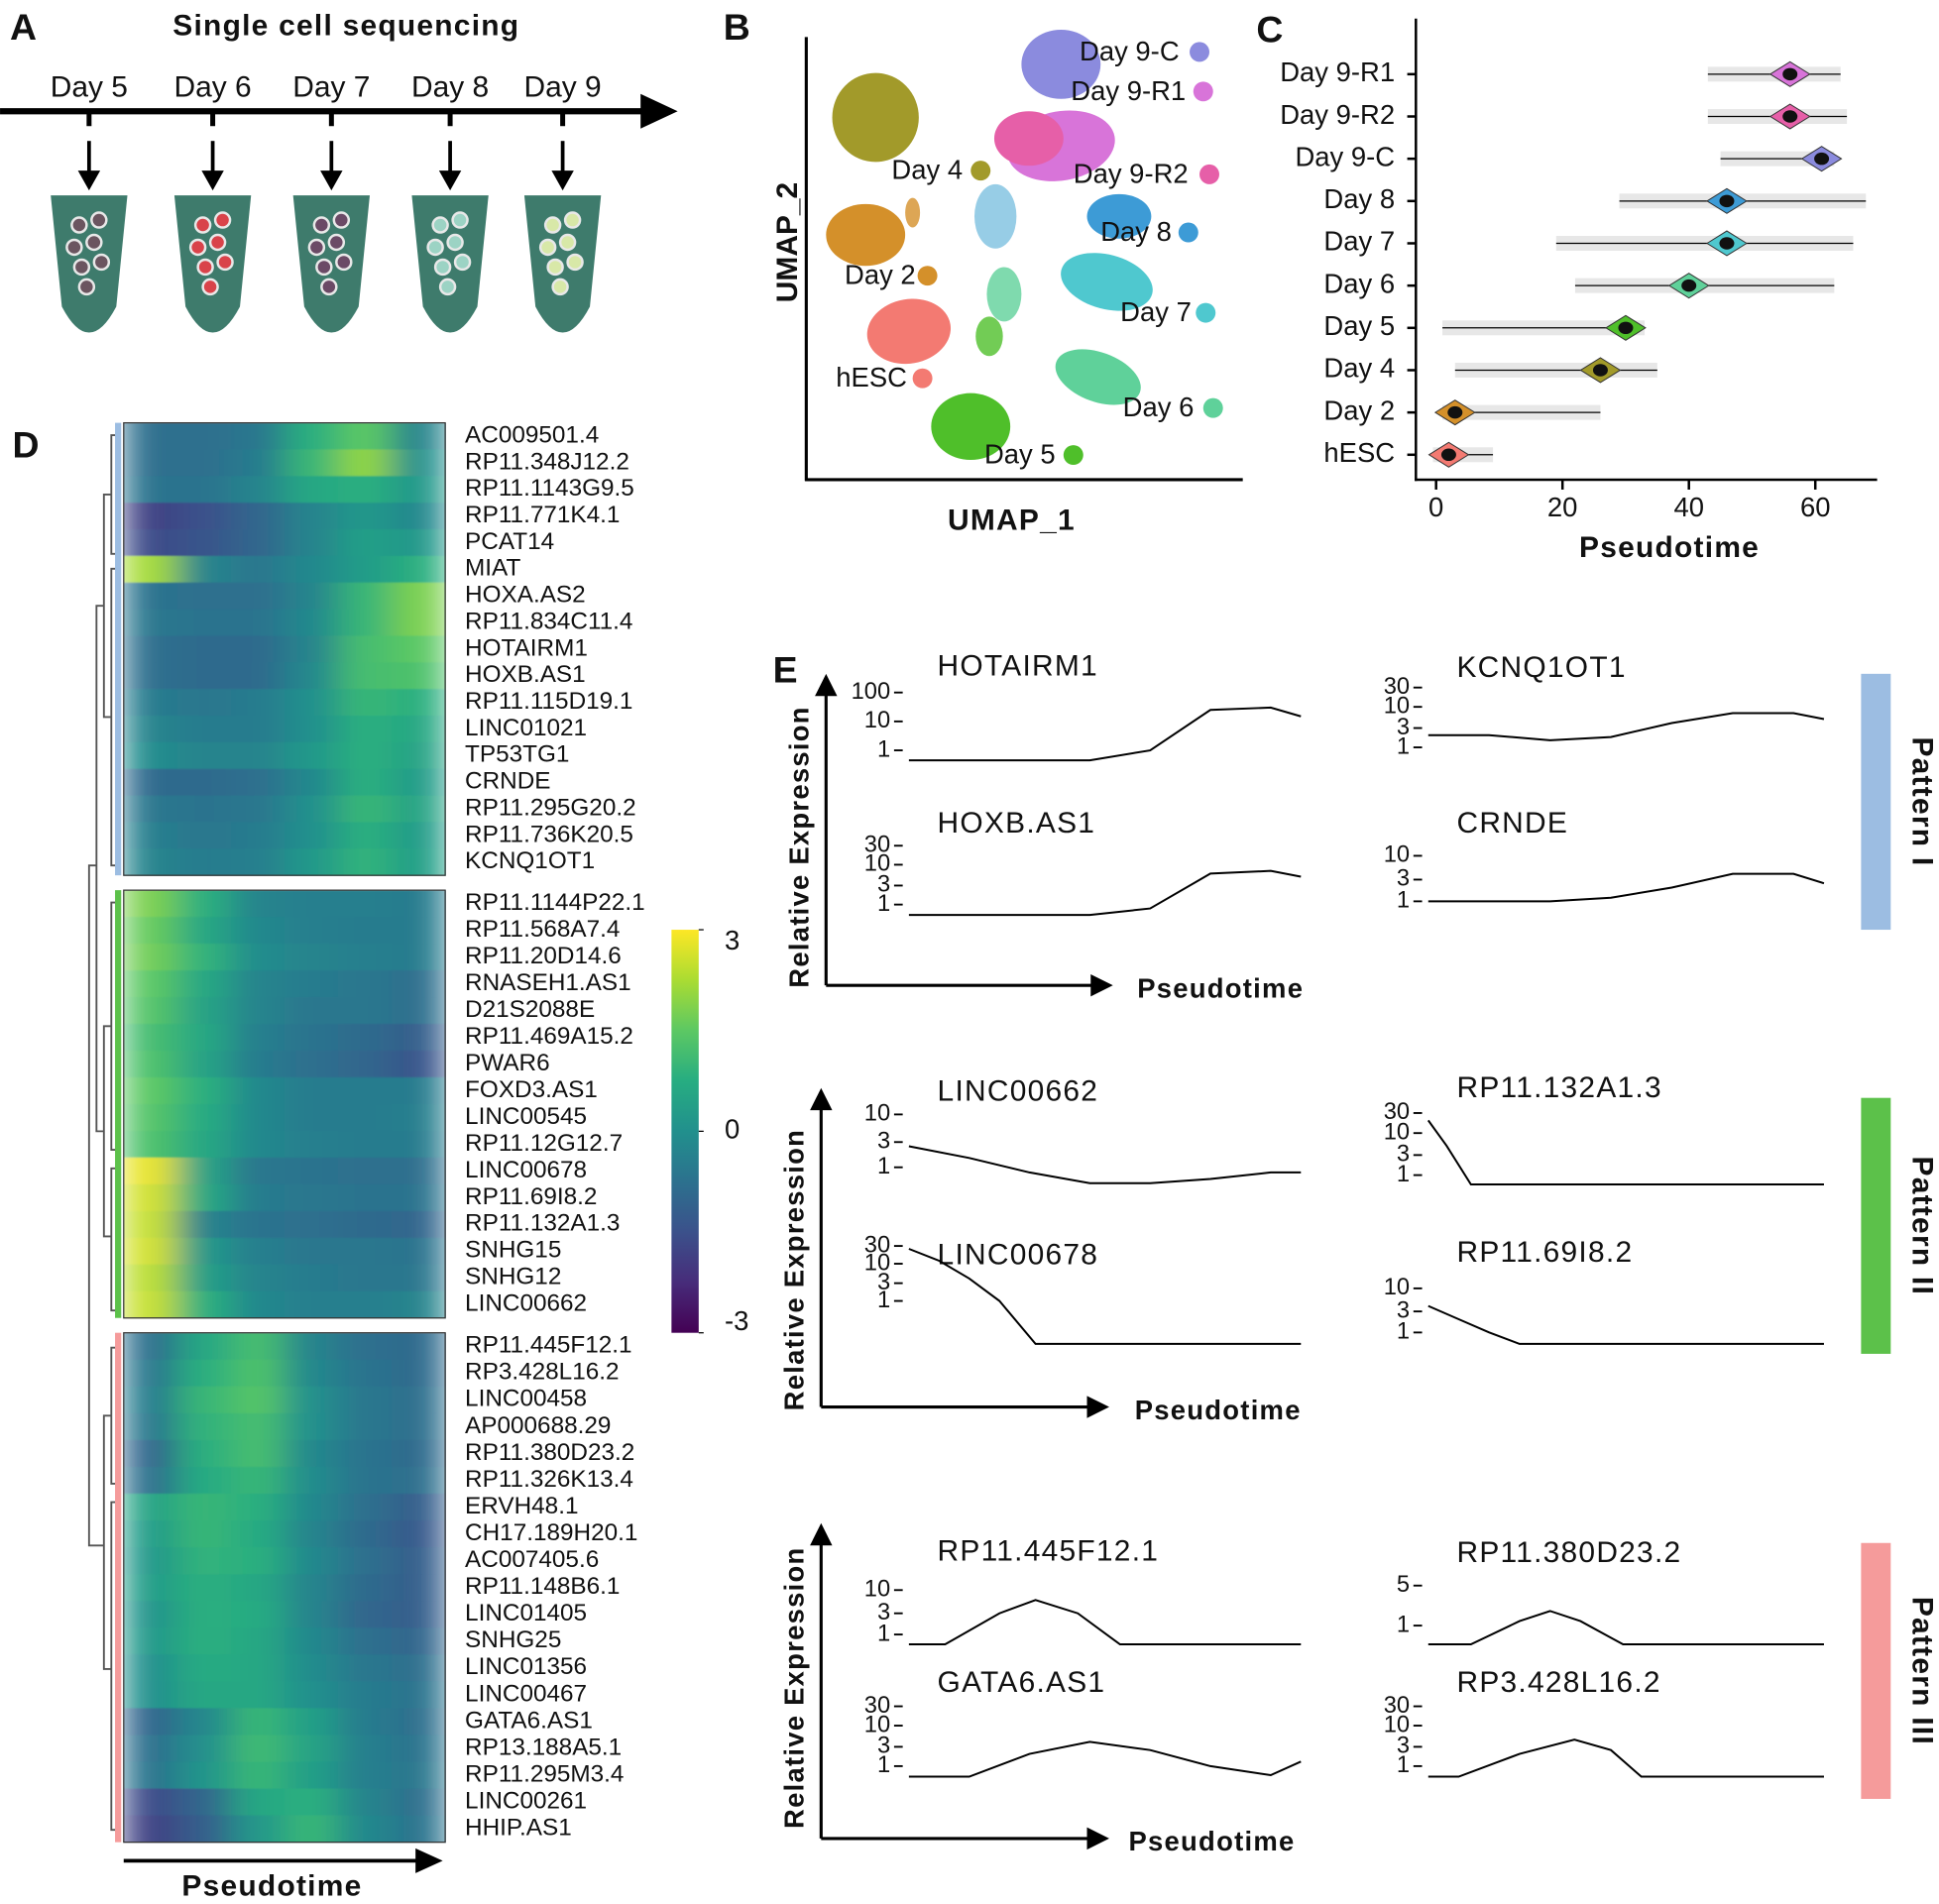 This screenshot has height=1904, width=1939. Describe the element at coordinates (560, 287) in the screenshot. I see `cell` at that location.